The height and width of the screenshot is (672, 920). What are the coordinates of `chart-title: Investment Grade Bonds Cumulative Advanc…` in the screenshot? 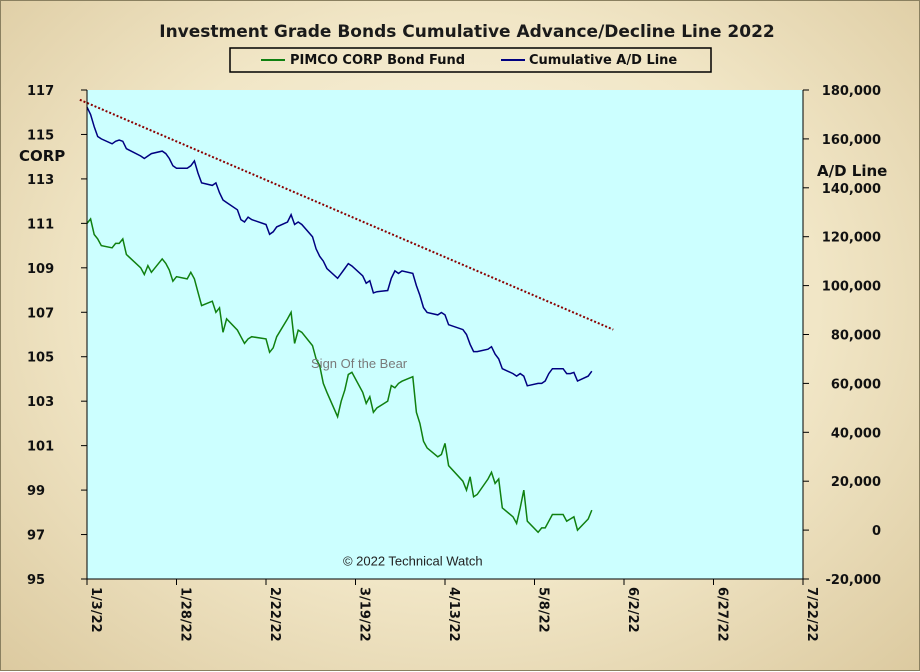 It's located at (466, 32).